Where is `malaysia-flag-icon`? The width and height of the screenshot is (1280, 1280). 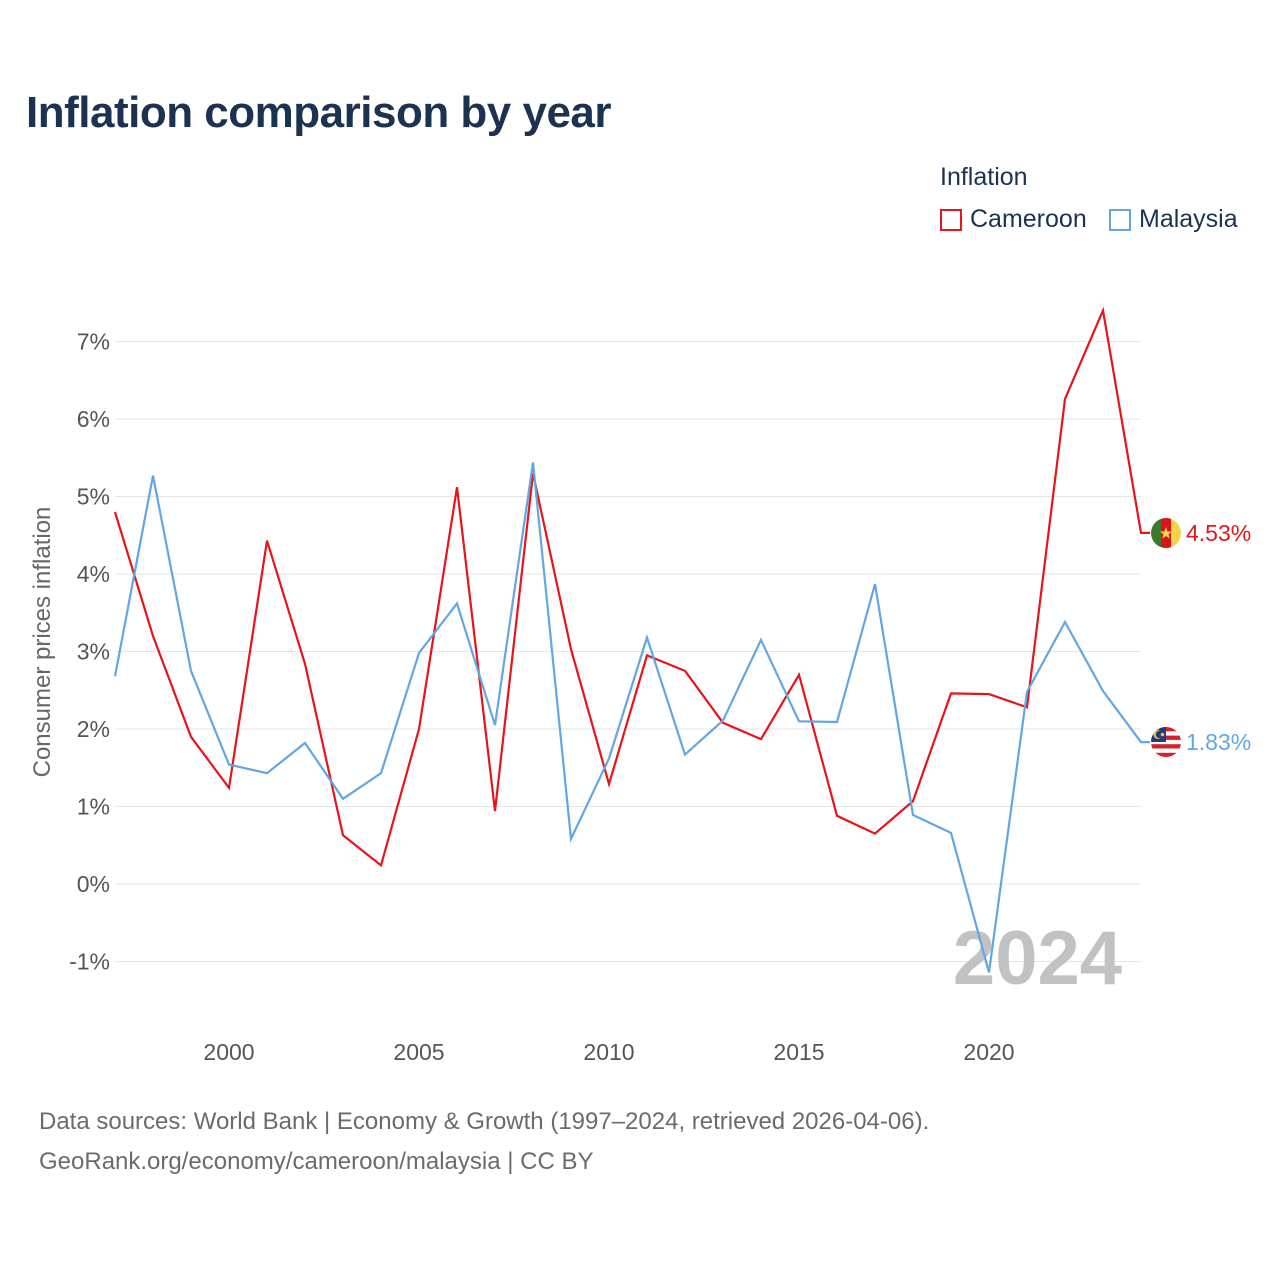
malaysia-flag-icon is located at coordinates (1166, 742).